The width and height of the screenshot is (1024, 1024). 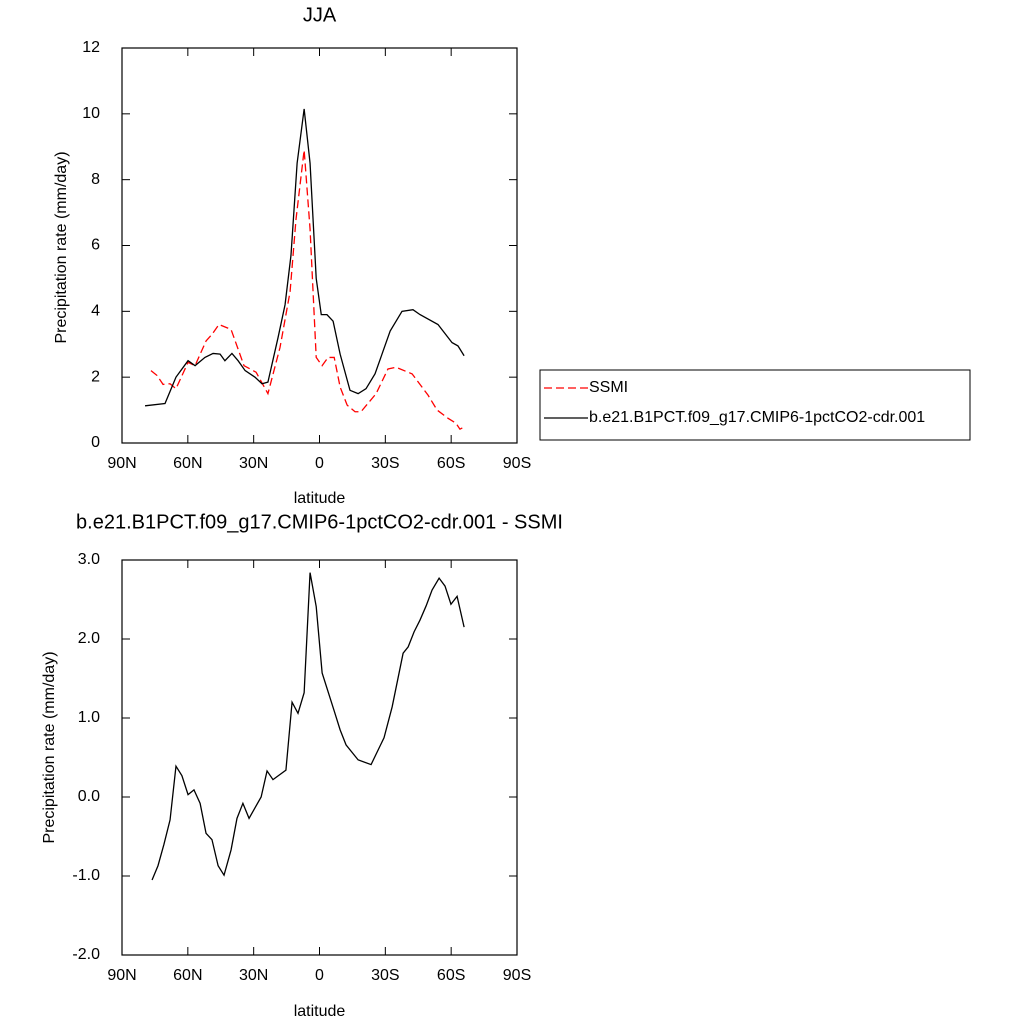 What do you see at coordinates (320, 15) in the screenshot?
I see `chart-title: JJA` at bounding box center [320, 15].